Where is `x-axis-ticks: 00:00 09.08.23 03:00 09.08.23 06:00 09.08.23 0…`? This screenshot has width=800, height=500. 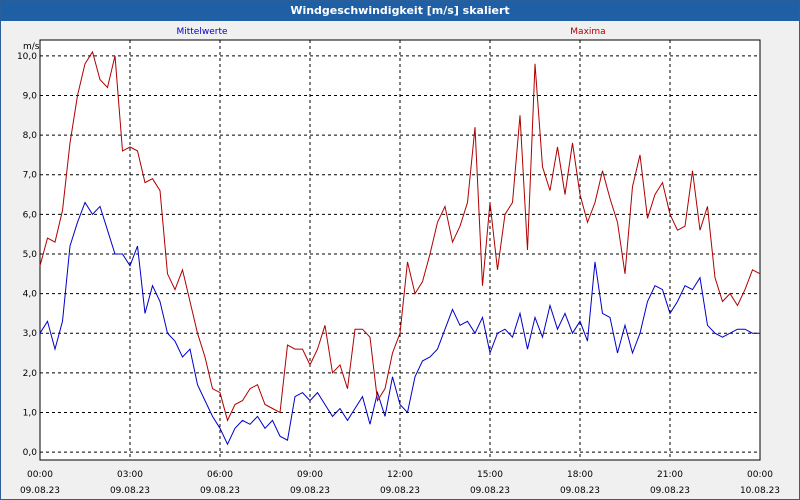 x-axis-ticks: 00:00 09.08.23 03:00 09.08.23 06:00 09.08.23 0… is located at coordinates (400, 483).